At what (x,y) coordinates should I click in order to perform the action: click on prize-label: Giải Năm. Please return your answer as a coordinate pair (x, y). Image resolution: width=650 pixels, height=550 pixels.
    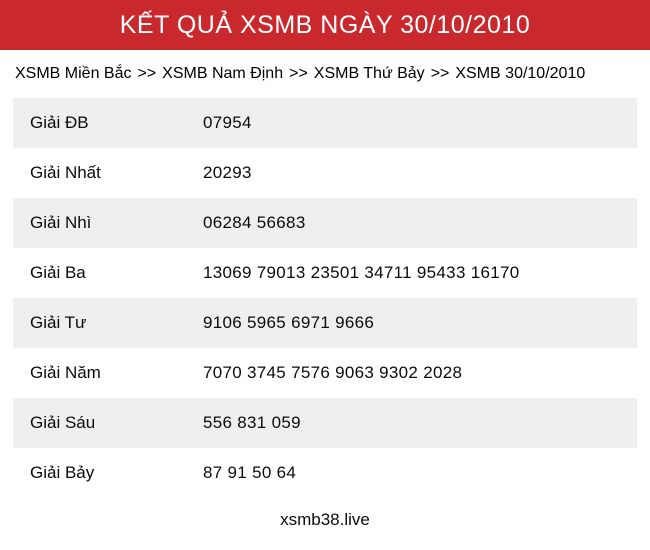
    Looking at the image, I should click on (65, 372).